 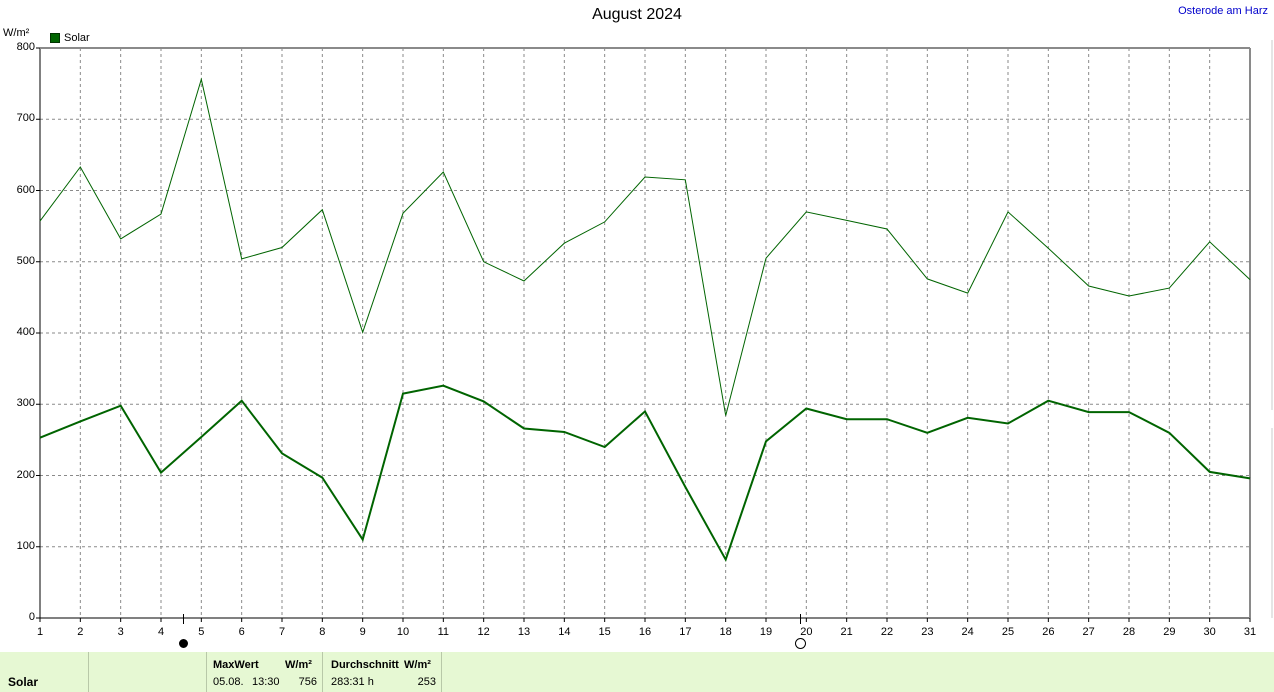 What do you see at coordinates (266, 682) in the screenshot?
I see `max-time: 13:30` at bounding box center [266, 682].